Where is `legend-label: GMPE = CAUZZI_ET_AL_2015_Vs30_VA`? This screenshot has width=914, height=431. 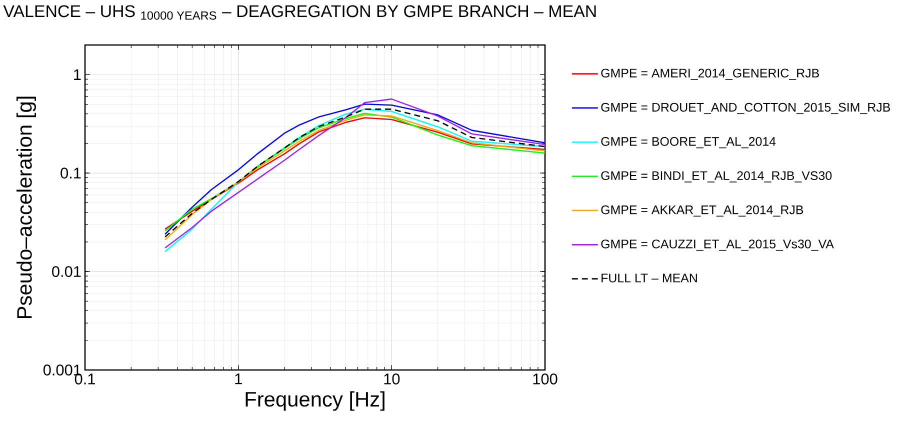
legend-label: GMPE = CAUZZI_ET_AL_2015_Vs30_VA is located at coordinates (717, 245).